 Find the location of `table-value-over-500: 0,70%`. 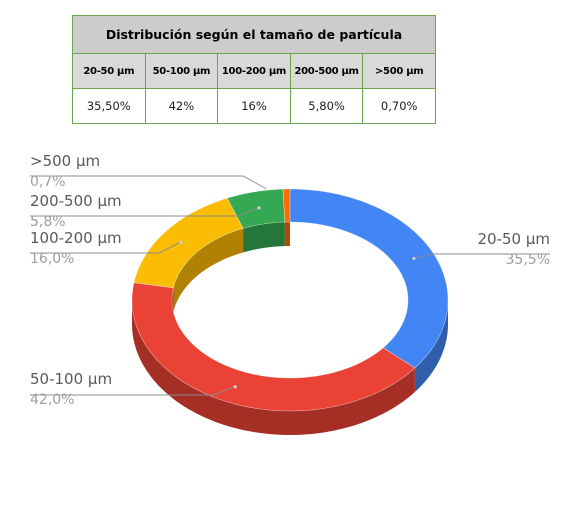

table-value-over-500: 0,70% is located at coordinates (399, 106).